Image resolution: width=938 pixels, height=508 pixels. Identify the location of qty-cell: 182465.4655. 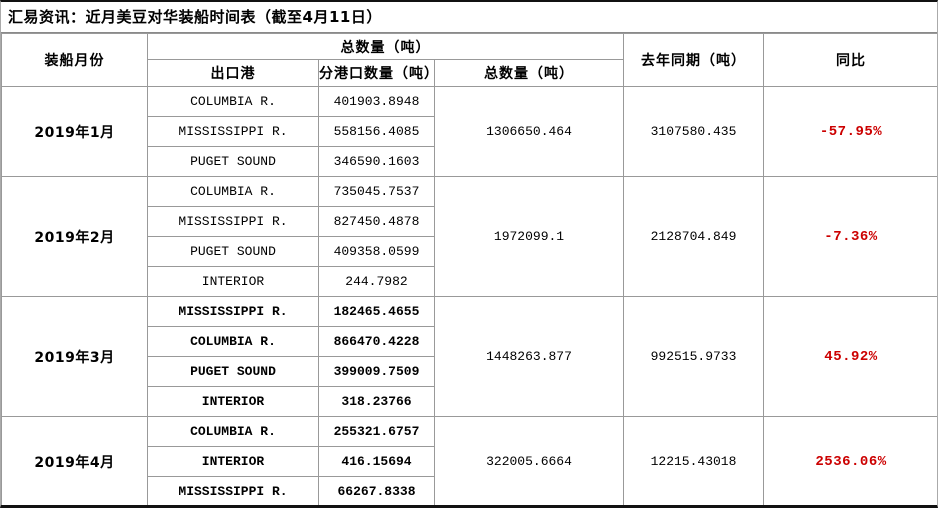
(376, 311).